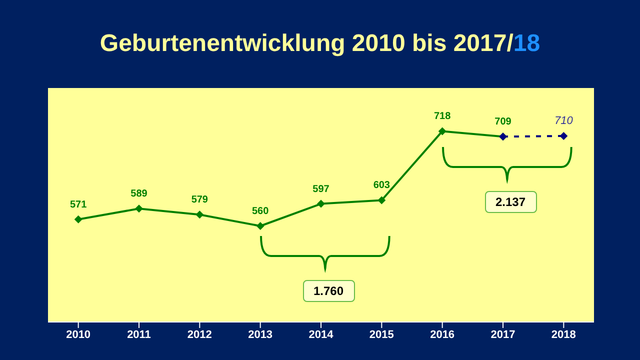  I want to click on data-label: 571, so click(79, 204).